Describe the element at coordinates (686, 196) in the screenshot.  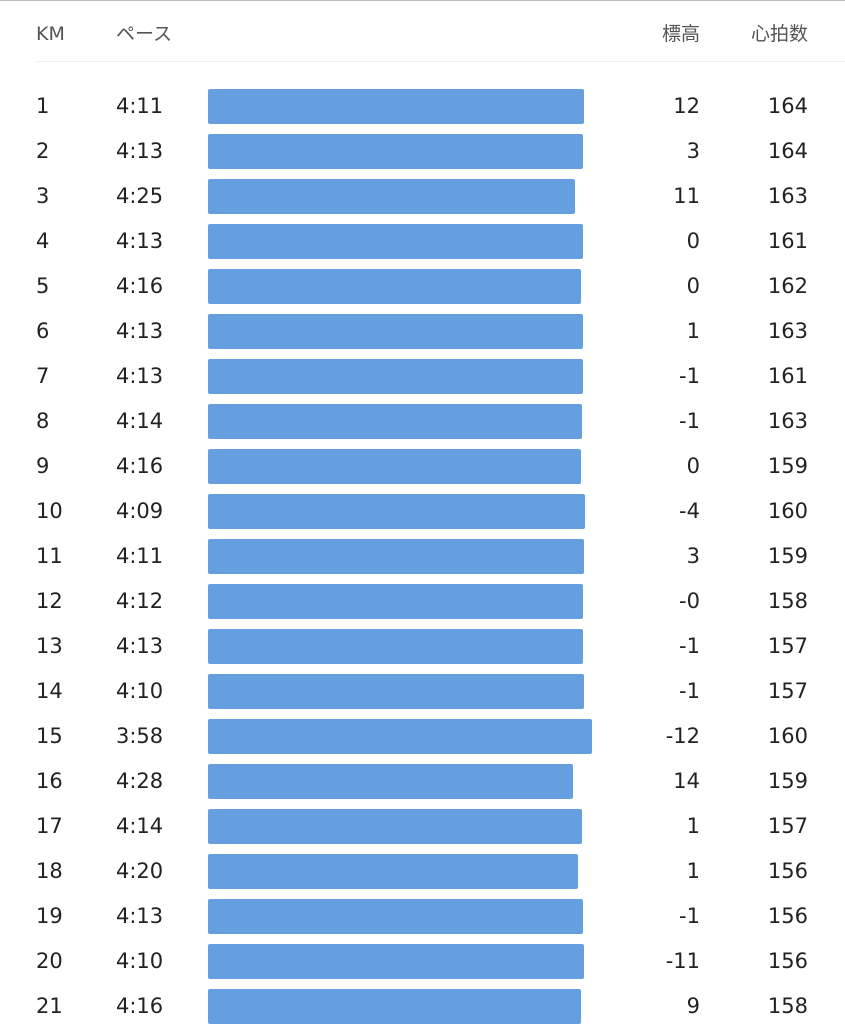
I see `elevation: 11` at that location.